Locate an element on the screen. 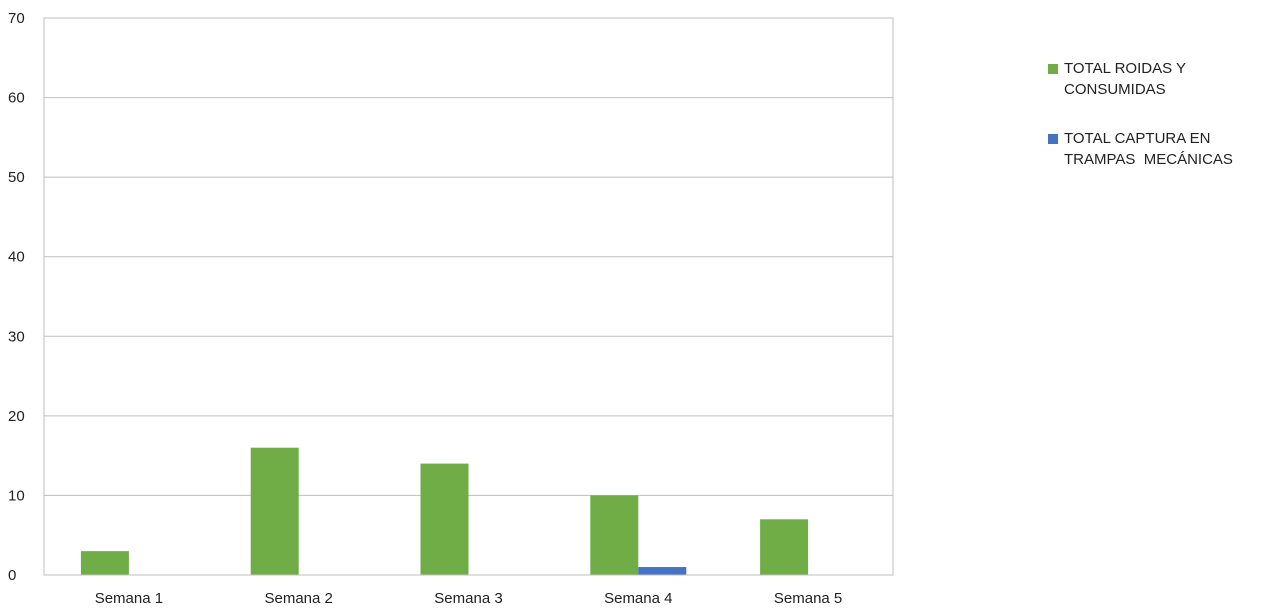 This screenshot has width=1278, height=612. x-tick-label: Semana 5 is located at coordinates (808, 598).